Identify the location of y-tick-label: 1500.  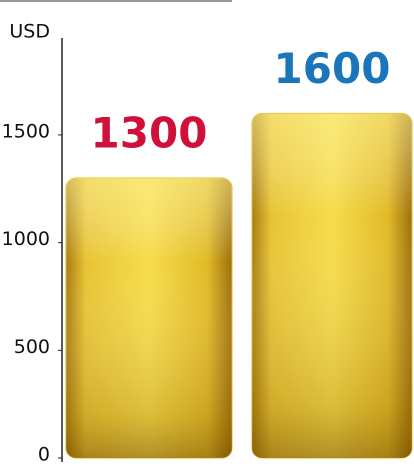
(26, 131).